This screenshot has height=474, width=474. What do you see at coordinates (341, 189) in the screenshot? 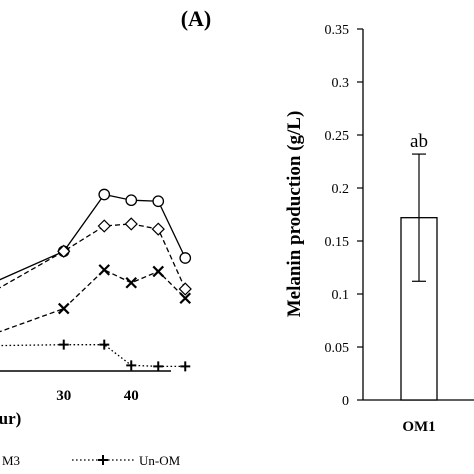
I see `y-tick-label: 0.2` at bounding box center [341, 189].